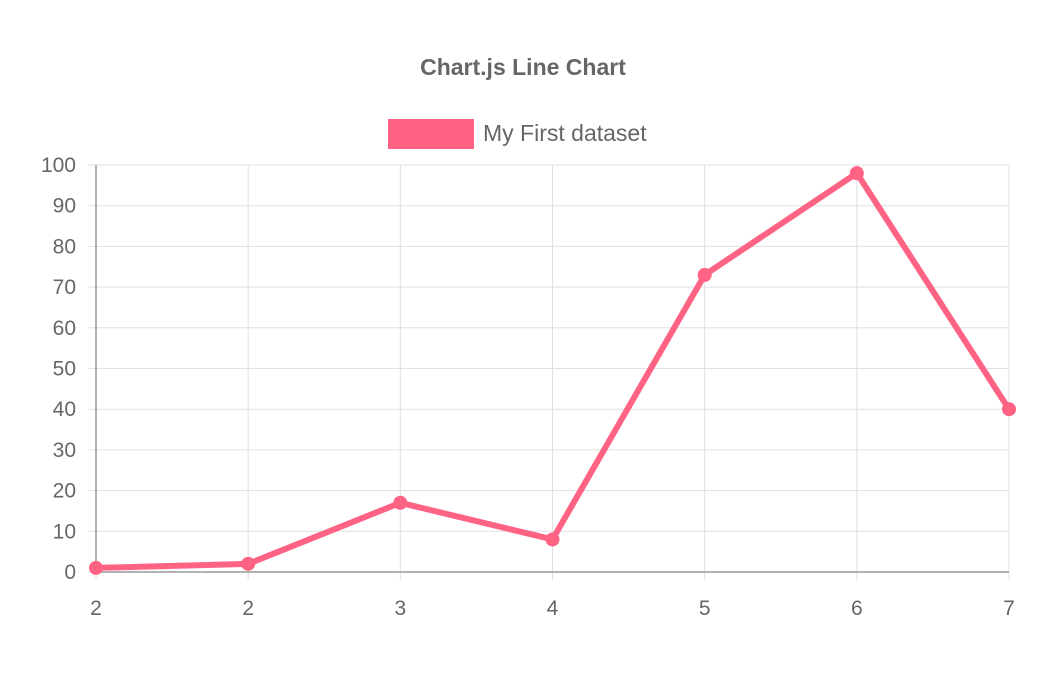 The width and height of the screenshot is (1064, 690). What do you see at coordinates (64, 531) in the screenshot?
I see `y-tick-label: 10` at bounding box center [64, 531].